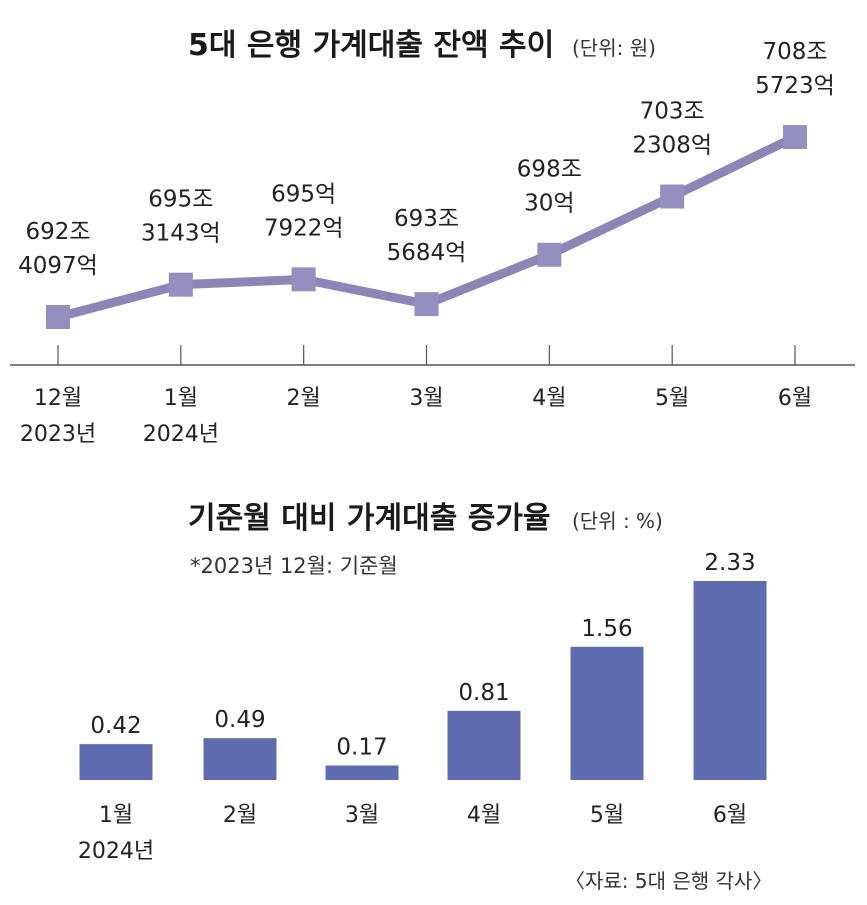 The image size is (867, 905). I want to click on bar-x-tick-label: 4월, so click(484, 815).